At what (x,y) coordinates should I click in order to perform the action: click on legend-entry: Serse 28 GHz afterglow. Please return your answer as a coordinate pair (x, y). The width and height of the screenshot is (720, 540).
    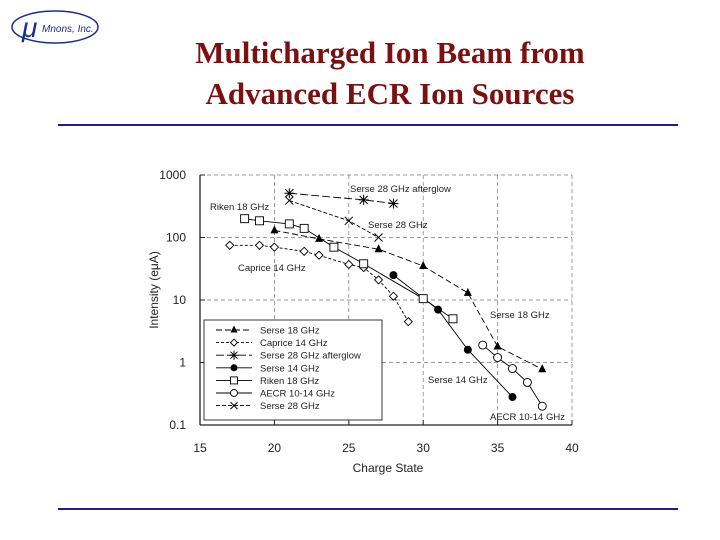
    Looking at the image, I should click on (288, 356).